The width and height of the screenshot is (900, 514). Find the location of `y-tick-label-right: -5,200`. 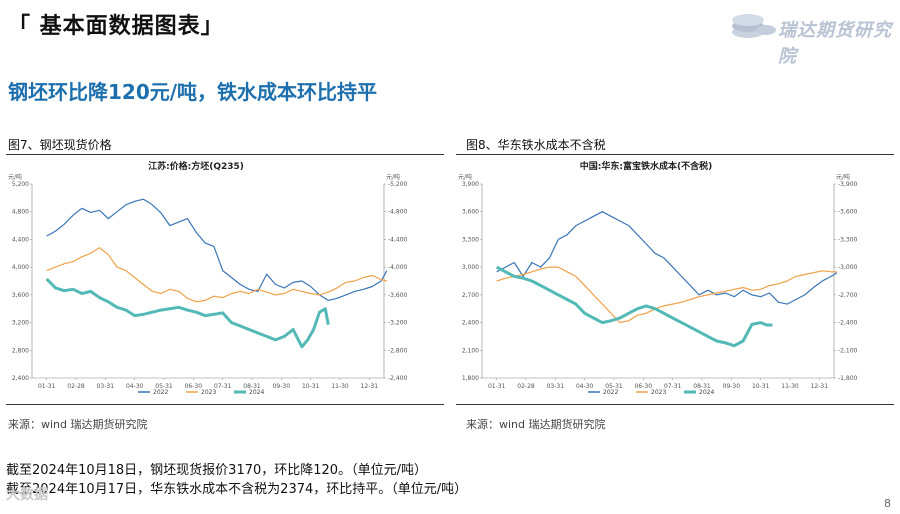

y-tick-label-right: -5,200 is located at coordinates (398, 184).